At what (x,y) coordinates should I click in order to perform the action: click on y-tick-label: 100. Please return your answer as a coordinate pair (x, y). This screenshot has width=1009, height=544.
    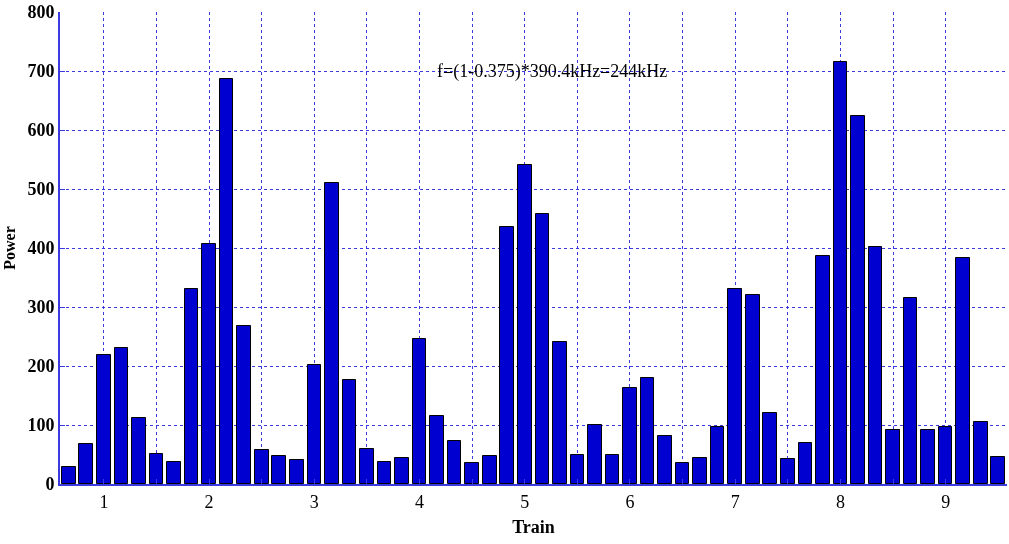
    Looking at the image, I should click on (41, 425).